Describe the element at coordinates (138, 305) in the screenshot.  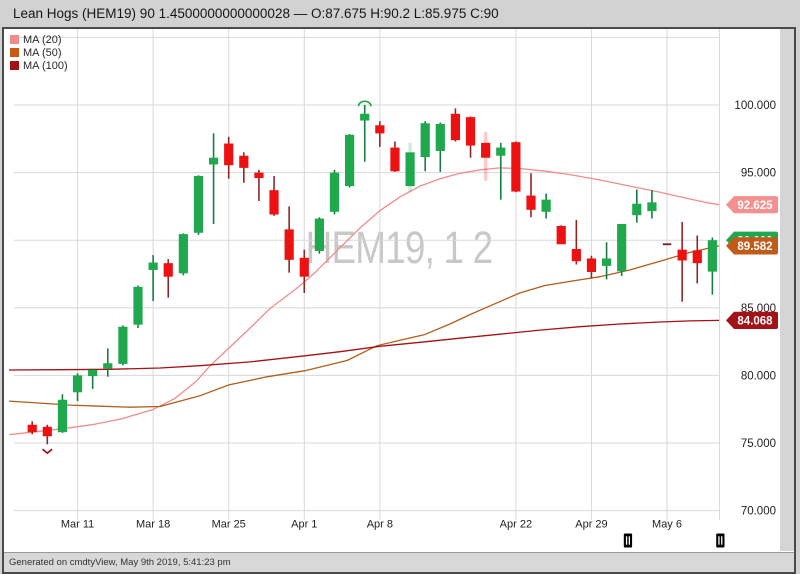
I see `candle-Mar-15-body` at that location.